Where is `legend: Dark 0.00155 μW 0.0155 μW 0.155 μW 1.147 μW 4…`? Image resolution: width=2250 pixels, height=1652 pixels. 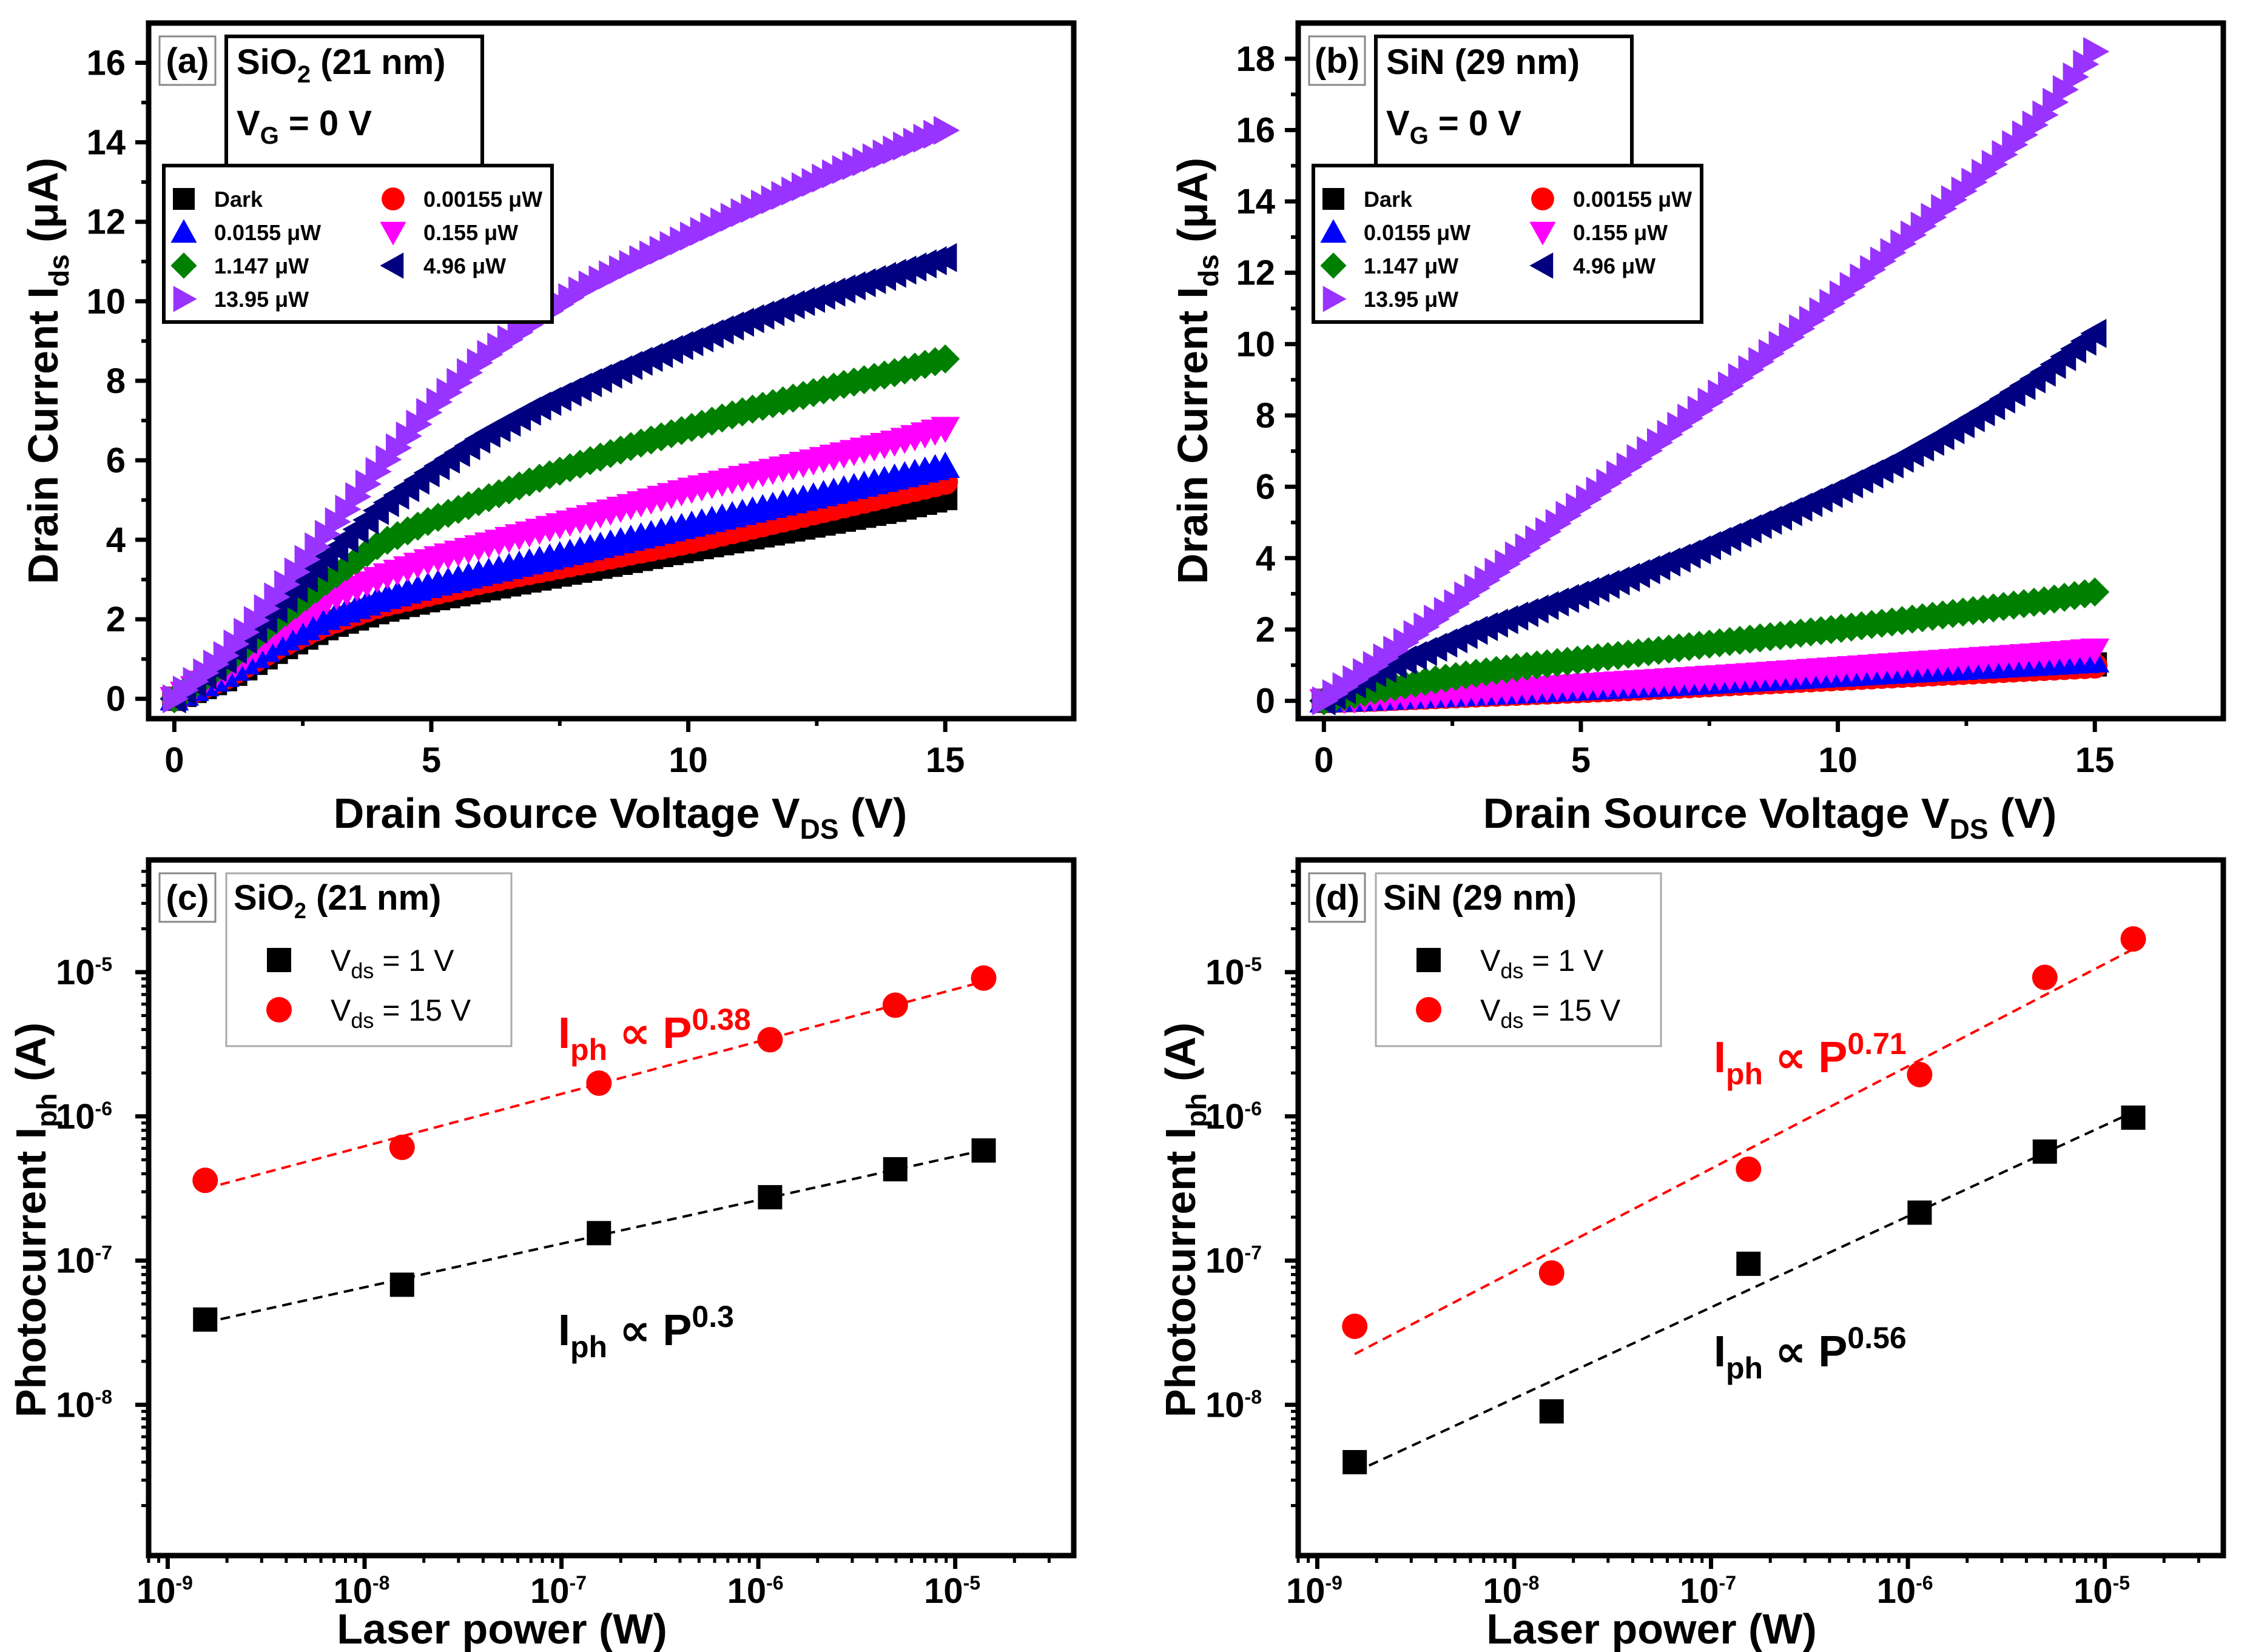 legend: Dark 0.00155 μW 0.0155 μW 0.155 μW 1.147 μW 4… is located at coordinates (1507, 244).